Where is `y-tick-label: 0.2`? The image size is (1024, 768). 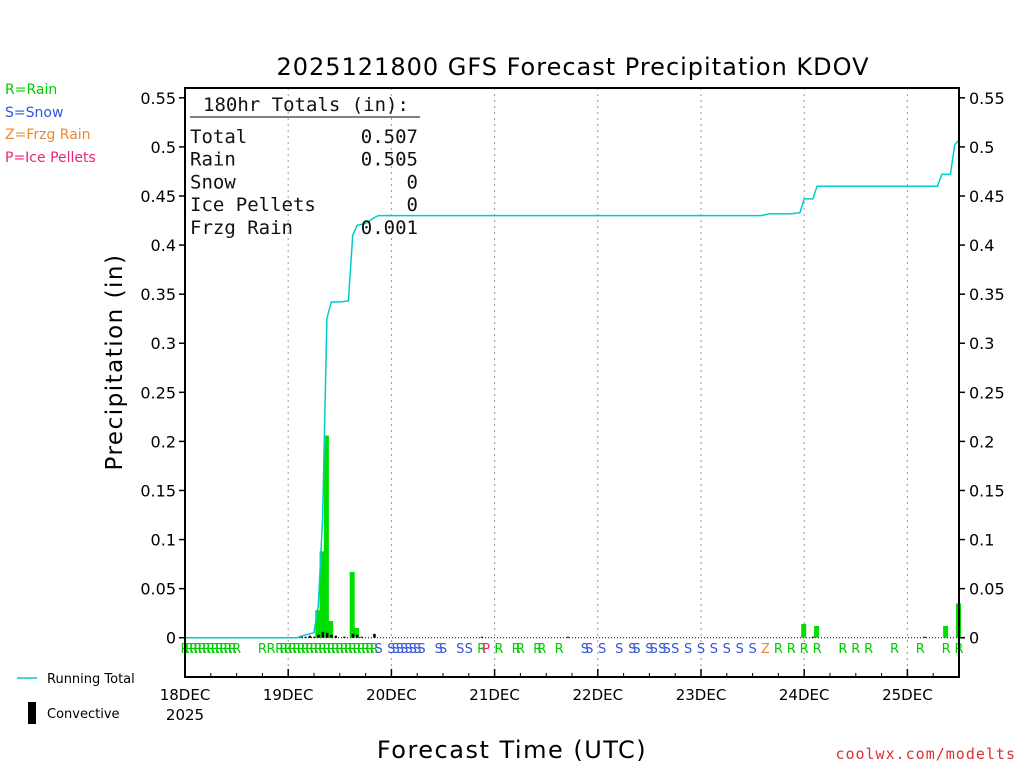
y-tick-label: 0.2 is located at coordinates (163, 441).